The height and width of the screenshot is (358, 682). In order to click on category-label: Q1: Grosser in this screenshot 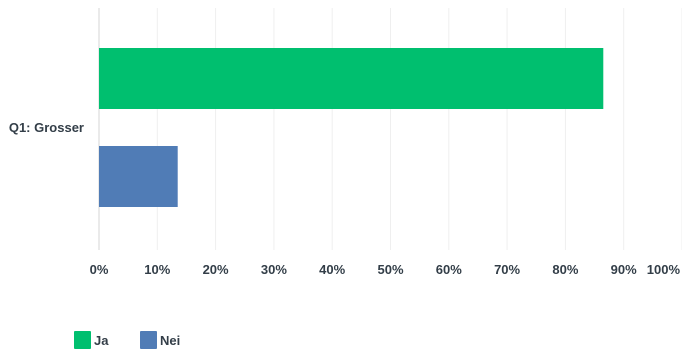, I will do `click(46, 127)`.